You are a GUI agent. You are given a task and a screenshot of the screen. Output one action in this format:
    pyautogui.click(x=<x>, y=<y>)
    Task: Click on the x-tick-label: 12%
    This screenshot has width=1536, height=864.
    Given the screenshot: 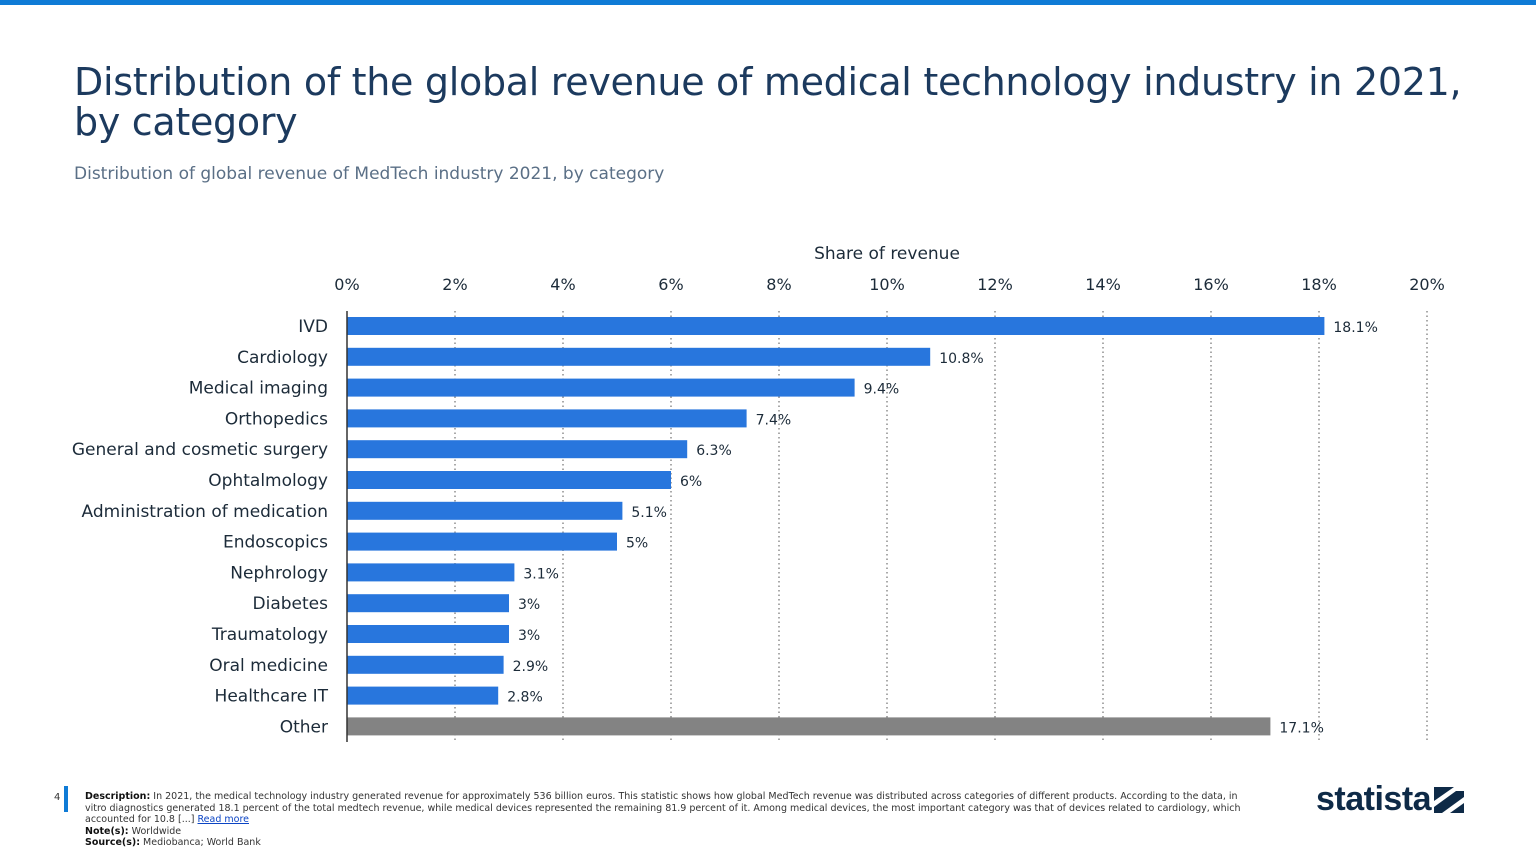 What is the action you would take?
    pyautogui.click(x=995, y=284)
    